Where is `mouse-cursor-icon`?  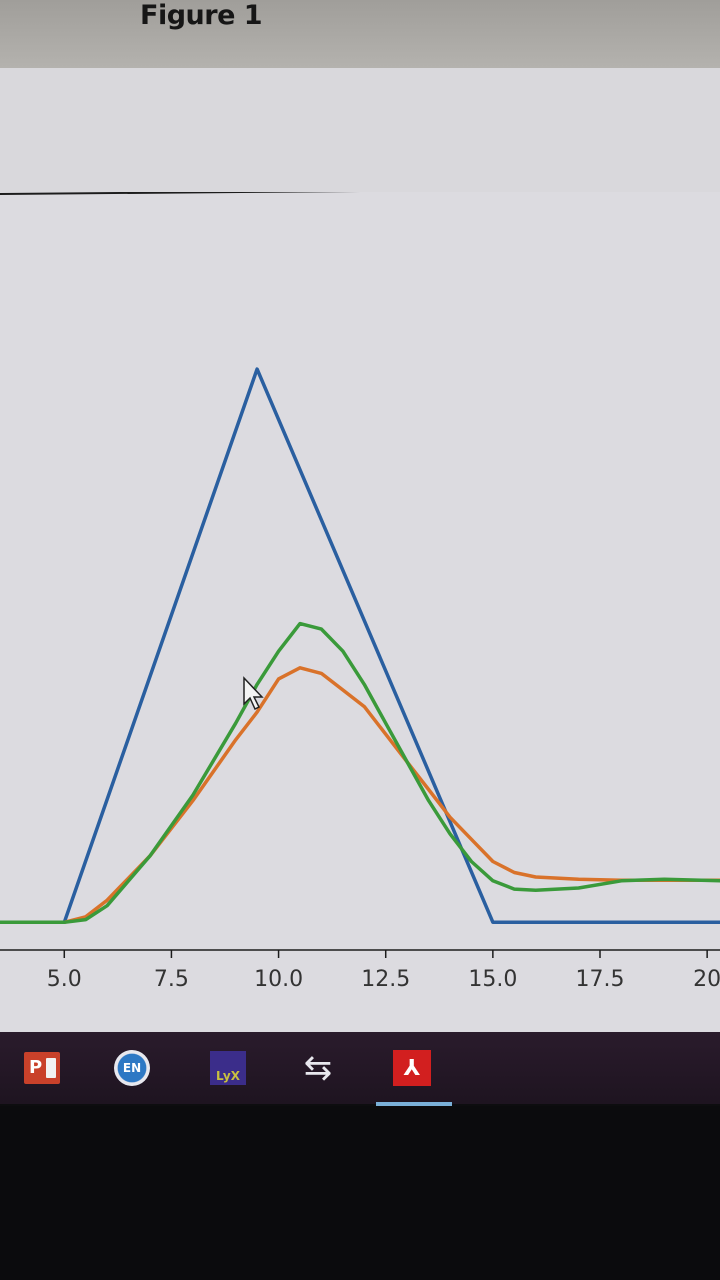
mouse-cursor-icon is located at coordinates (253, 693).